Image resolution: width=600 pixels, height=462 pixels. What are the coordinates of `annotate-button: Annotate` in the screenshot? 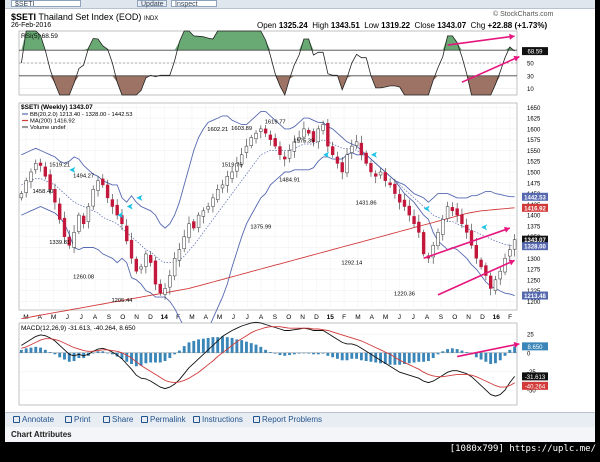 It's located at (33, 419).